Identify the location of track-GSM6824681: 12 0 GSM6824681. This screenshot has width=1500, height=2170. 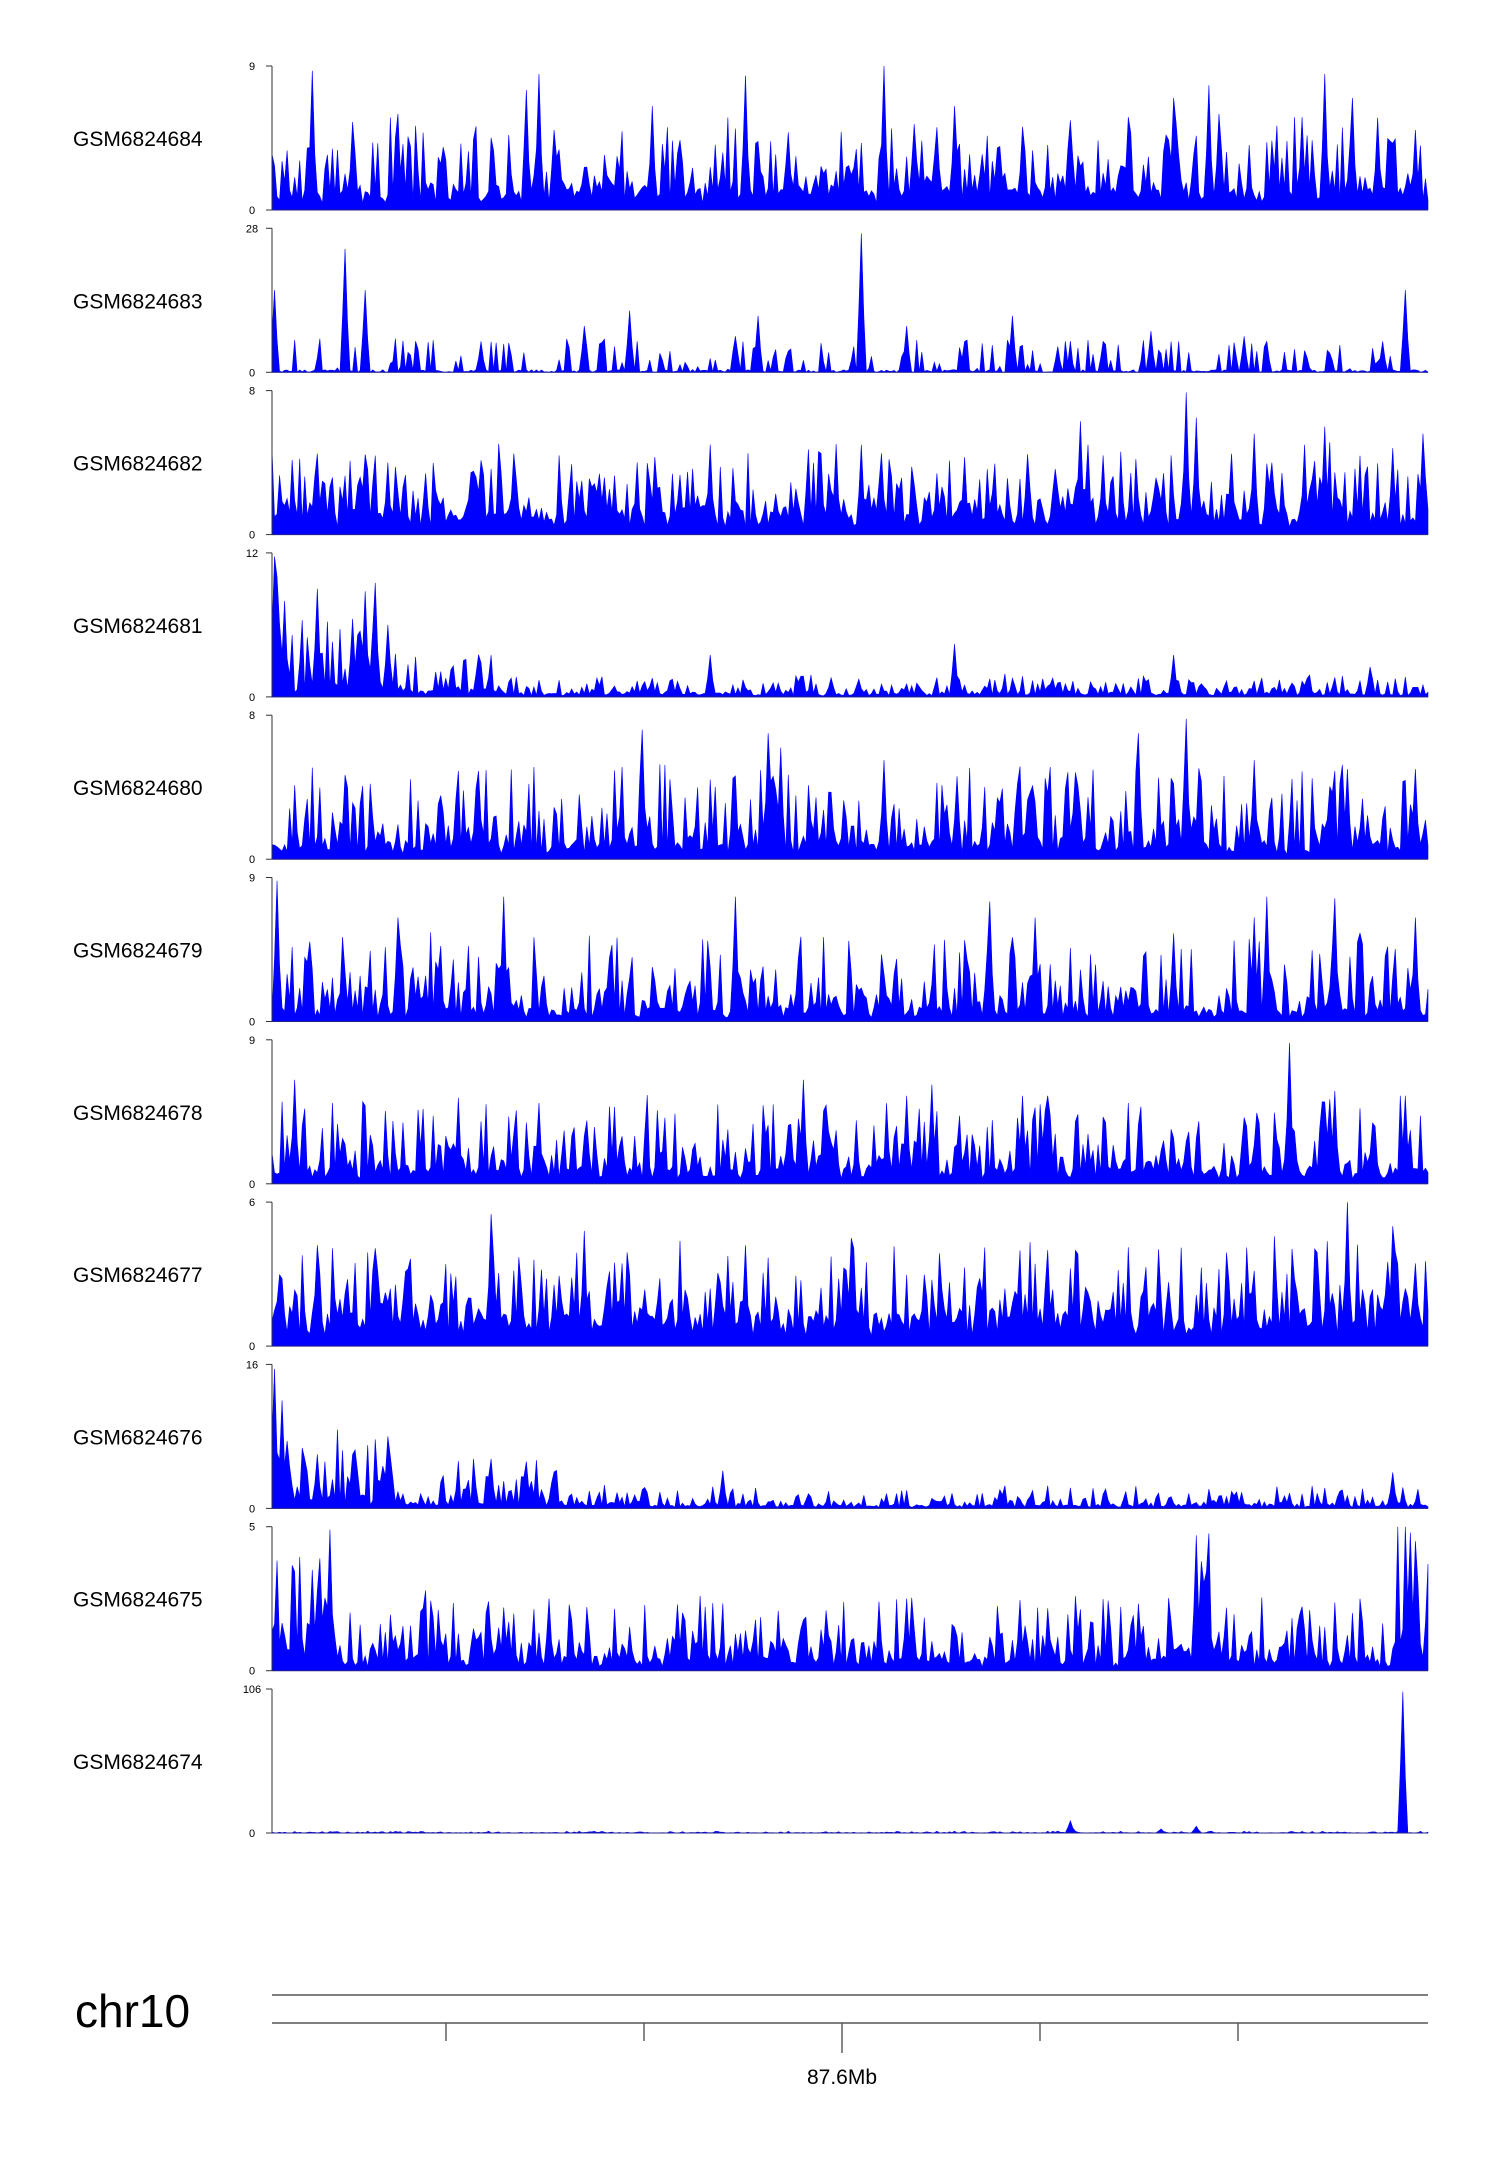
(751, 626).